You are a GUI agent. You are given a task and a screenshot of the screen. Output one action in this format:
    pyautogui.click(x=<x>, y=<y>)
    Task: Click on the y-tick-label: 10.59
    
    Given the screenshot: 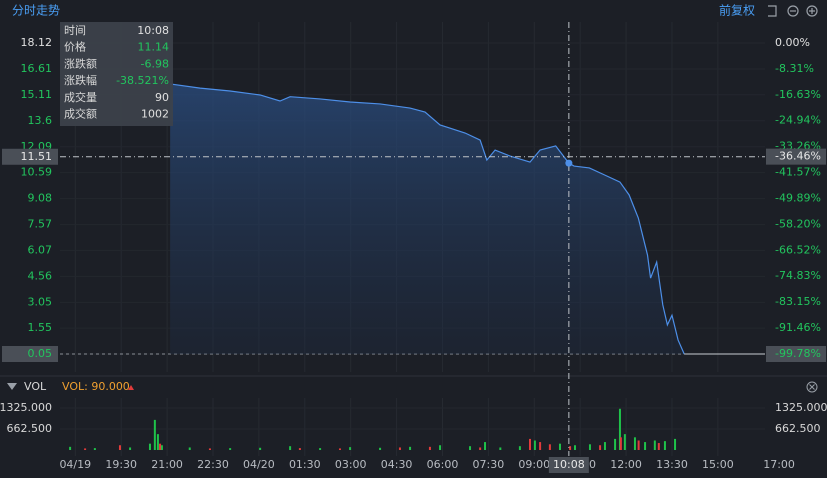 What is the action you would take?
    pyautogui.click(x=37, y=172)
    